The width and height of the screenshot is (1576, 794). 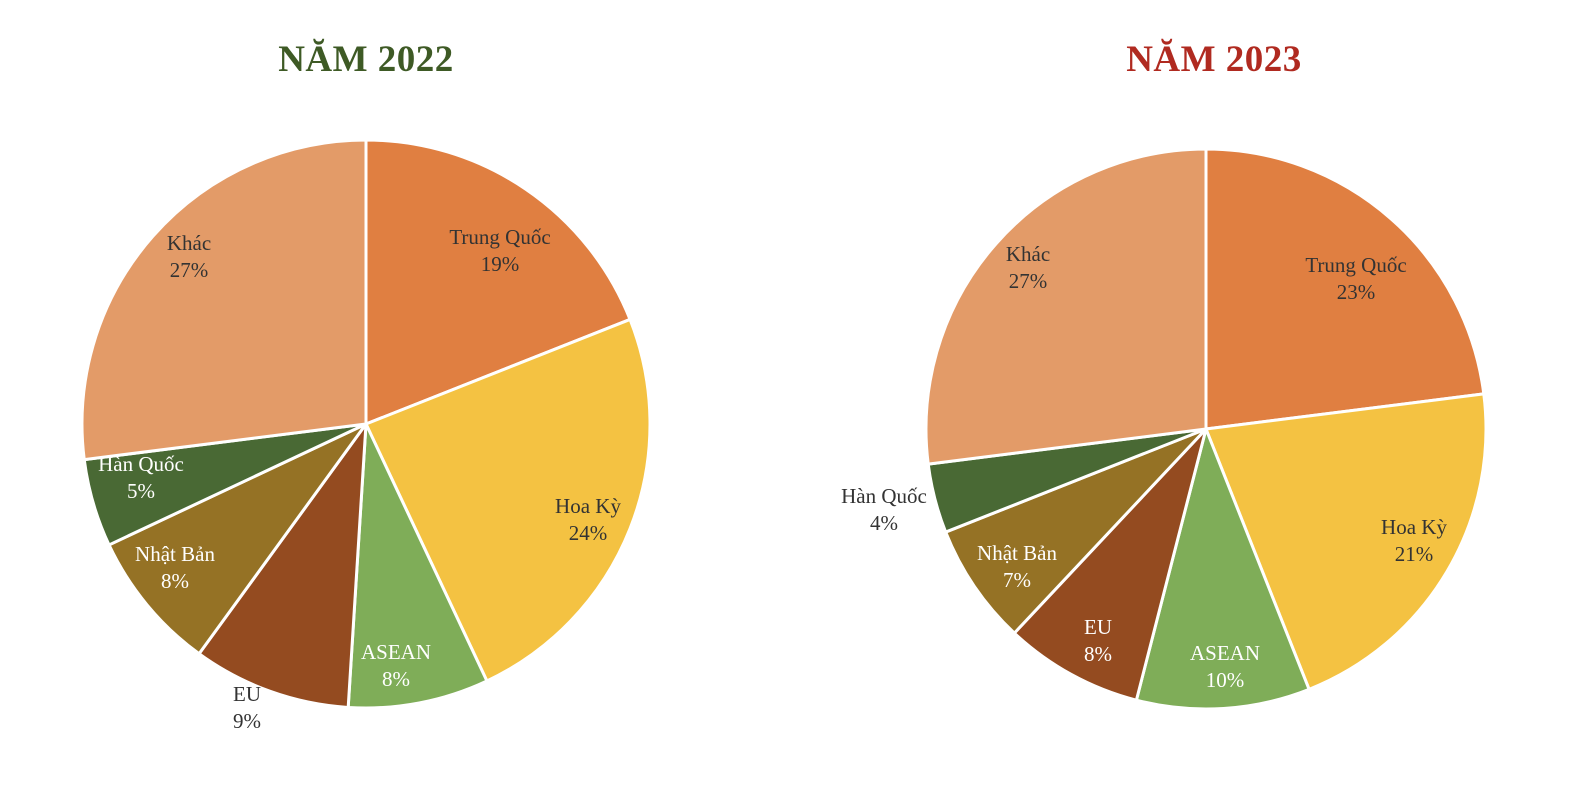 I want to click on chart-title-2023: NĂM 2023, so click(x=1214, y=59).